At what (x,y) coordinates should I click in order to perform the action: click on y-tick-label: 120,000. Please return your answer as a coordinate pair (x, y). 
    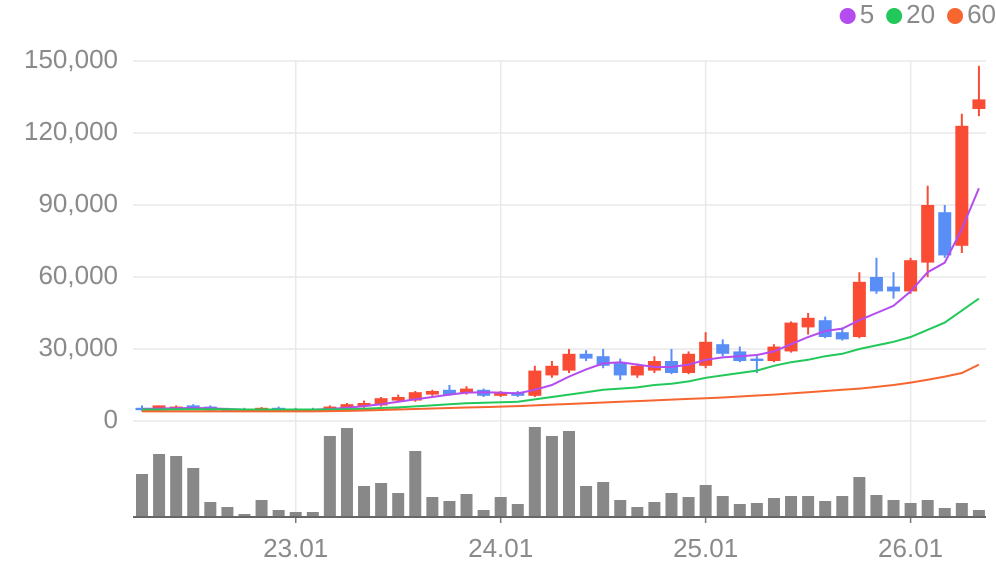
    Looking at the image, I should click on (71, 131).